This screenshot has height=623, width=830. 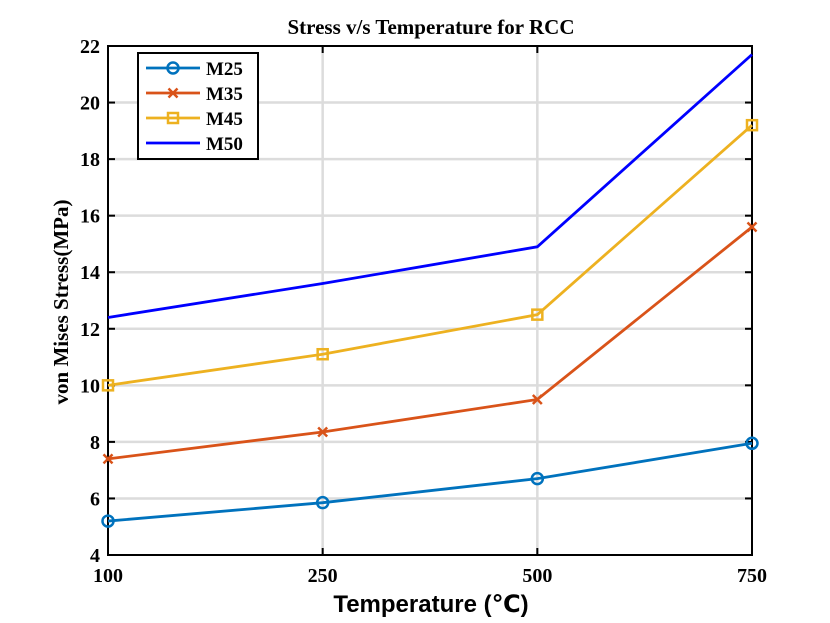 What do you see at coordinates (194, 94) in the screenshot?
I see `legend-item-m35: M35` at bounding box center [194, 94].